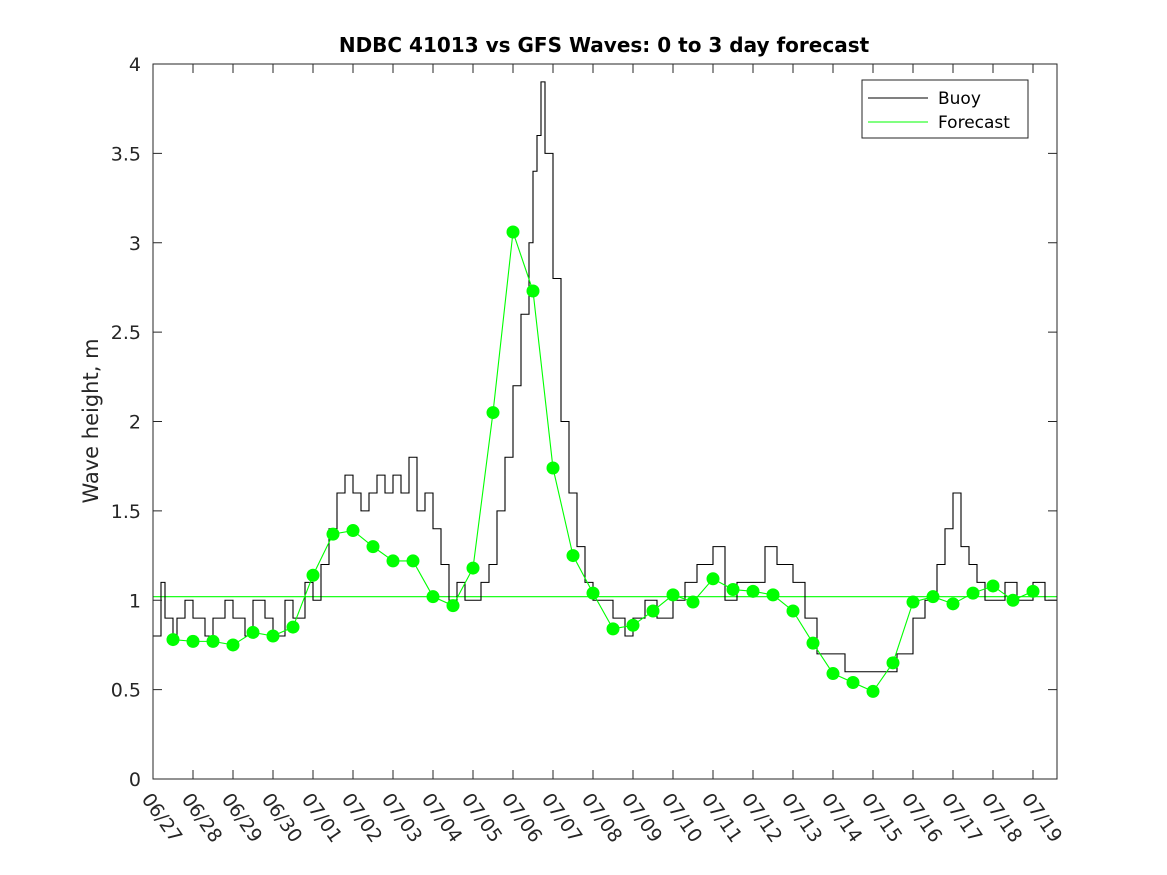 This screenshot has width=1167, height=875. What do you see at coordinates (126, 691) in the screenshot?
I see `y-tick-label: 0.5` at bounding box center [126, 691].